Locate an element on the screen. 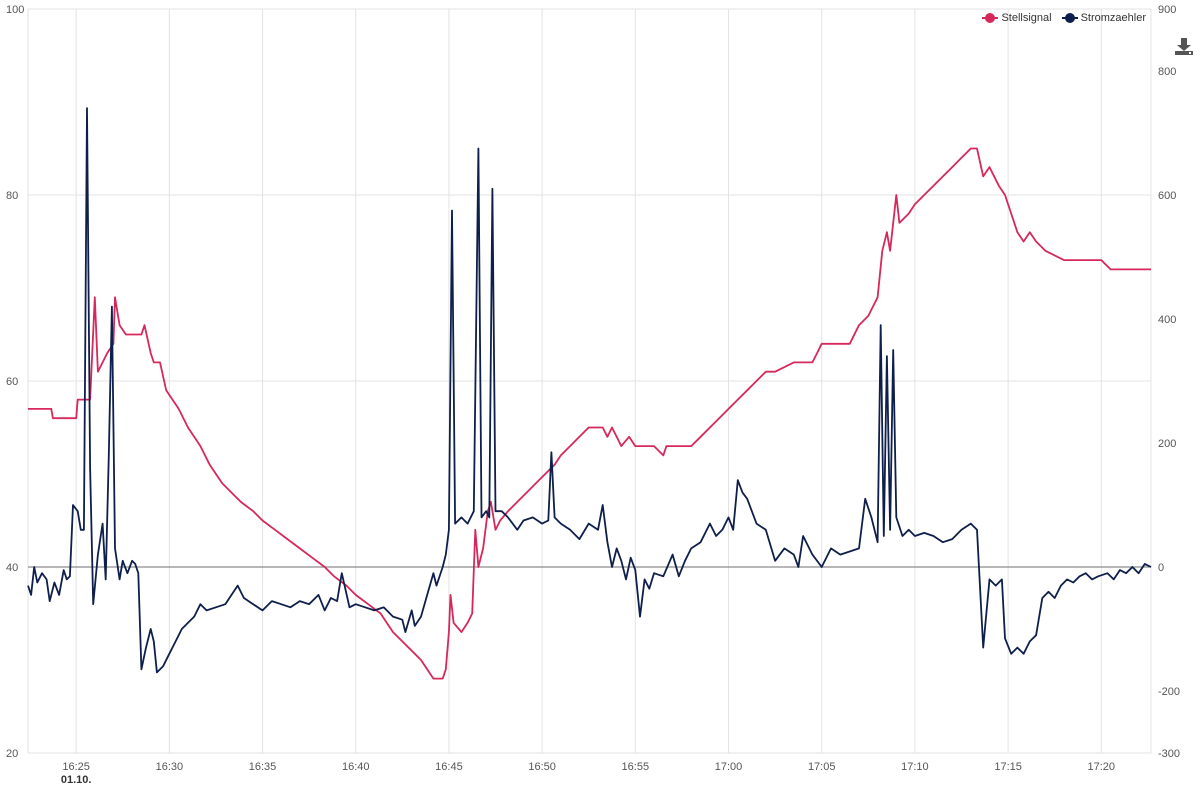 This screenshot has height=788, width=1200. legend-dot-stromzaehler is located at coordinates (1069, 18).